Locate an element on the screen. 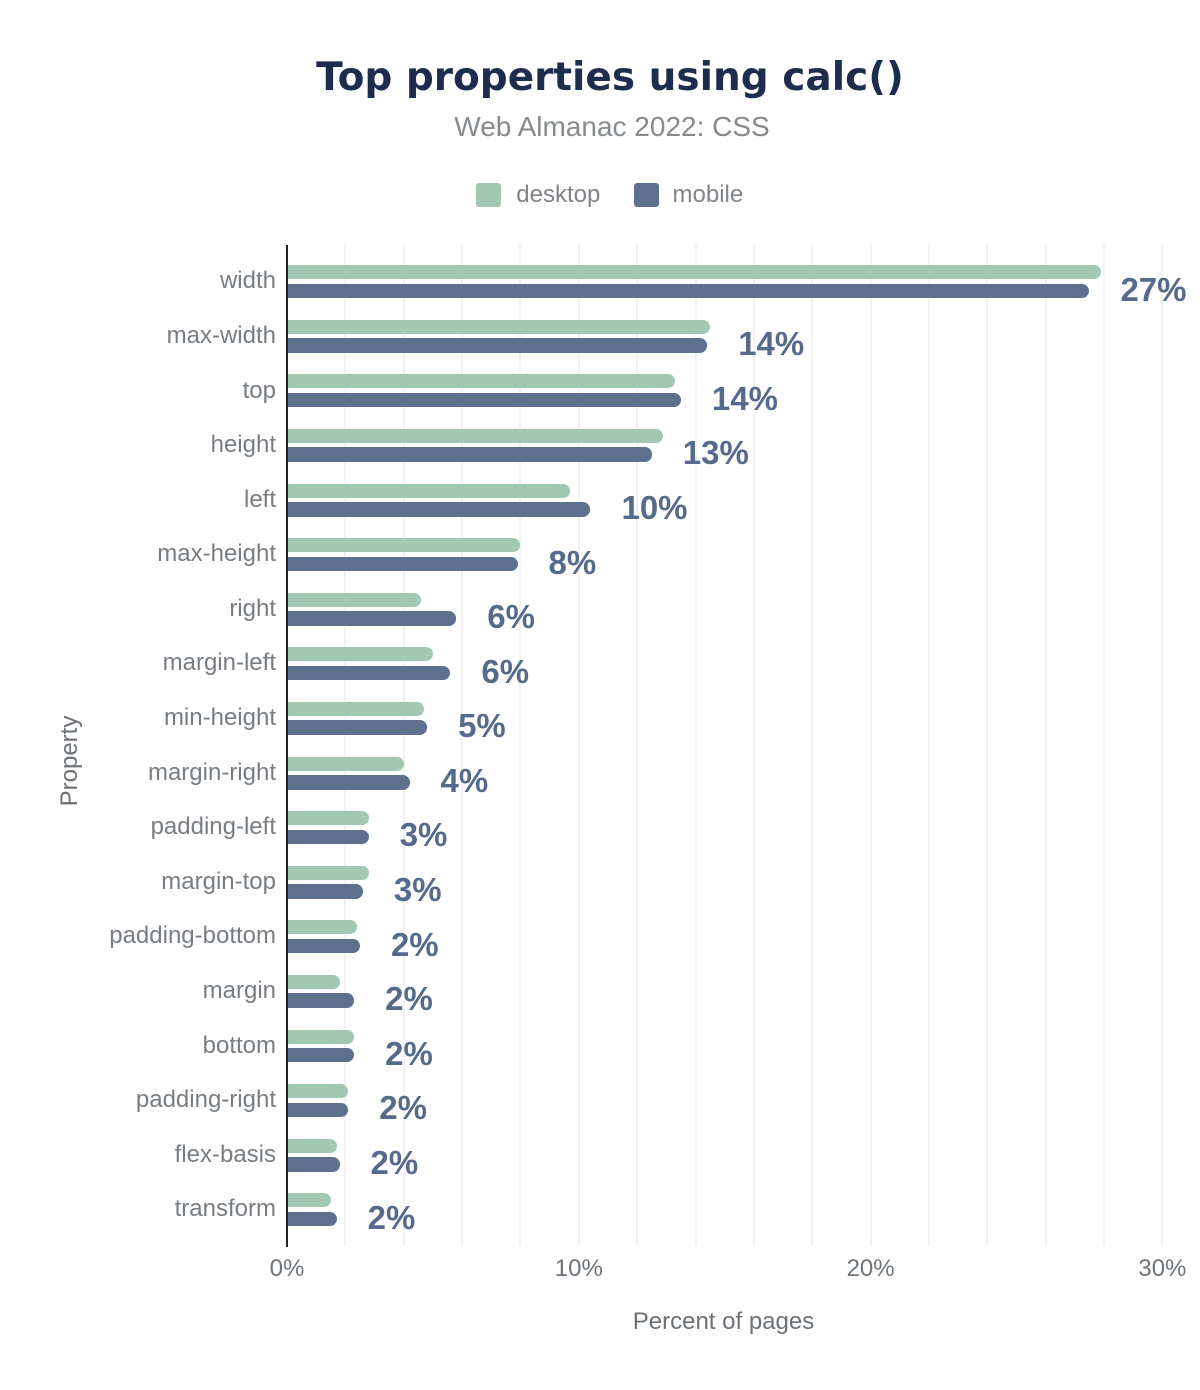 Image resolution: width=1200 pixels, height=1390 pixels. gridline-30pct is located at coordinates (1162, 745).